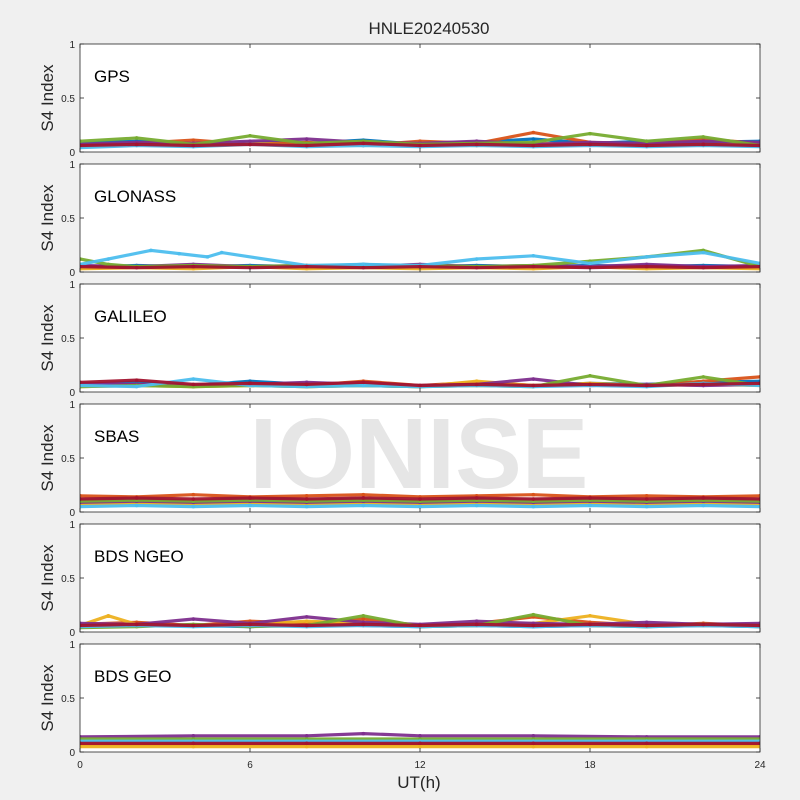 The image size is (800, 800). Describe the element at coordinates (135, 196) in the screenshot. I see `panel-label-glonass: GLONASS` at that location.